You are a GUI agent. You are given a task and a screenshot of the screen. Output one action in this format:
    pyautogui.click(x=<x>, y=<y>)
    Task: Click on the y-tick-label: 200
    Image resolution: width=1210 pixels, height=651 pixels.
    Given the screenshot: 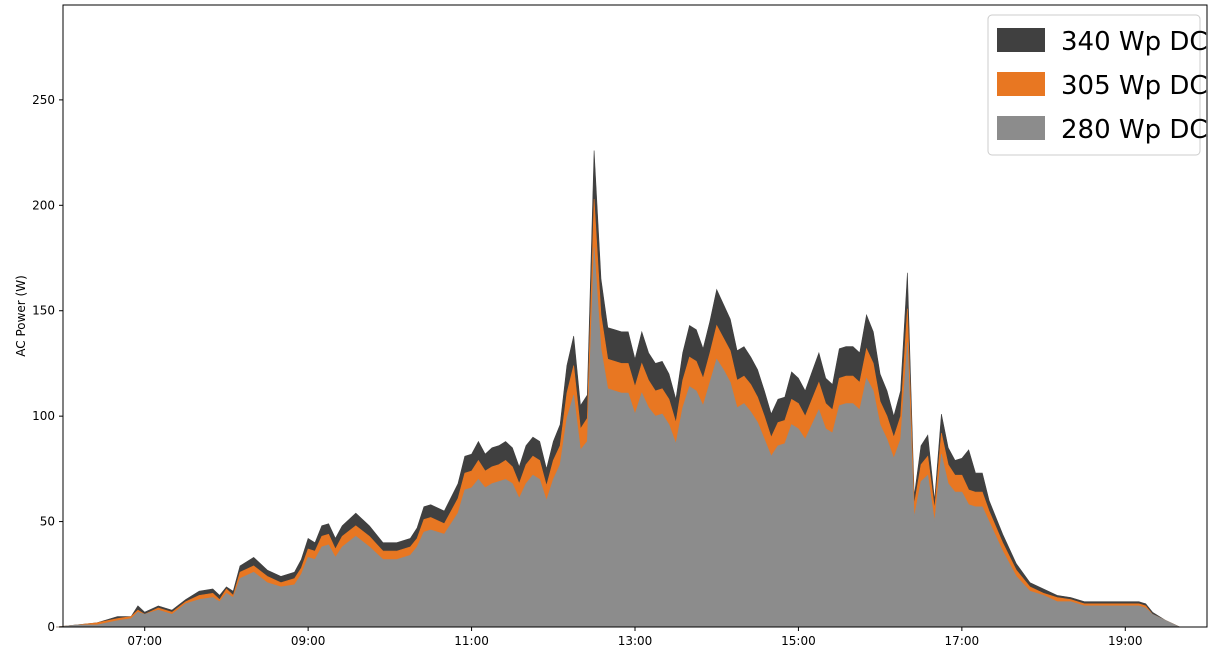 What is the action you would take?
    pyautogui.click(x=43, y=205)
    